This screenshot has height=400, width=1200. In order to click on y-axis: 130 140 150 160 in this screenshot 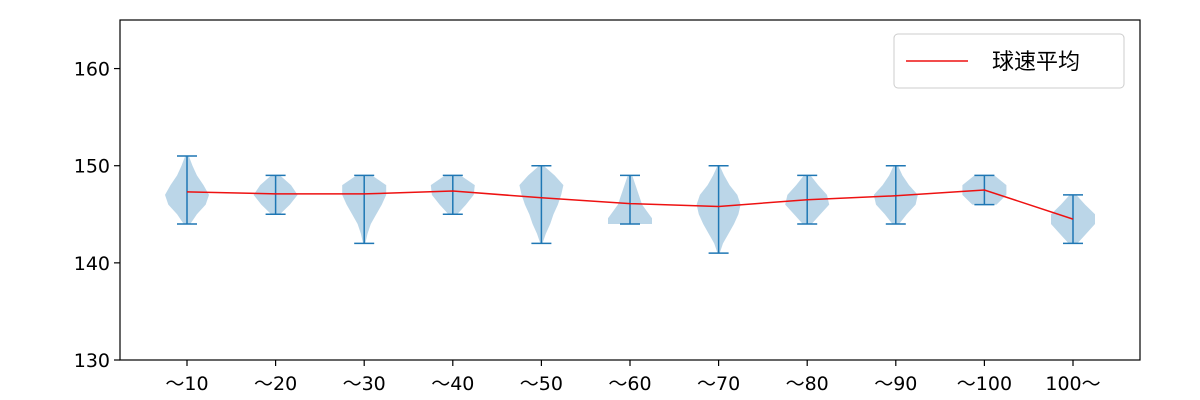, I will do `click(97, 215)`.